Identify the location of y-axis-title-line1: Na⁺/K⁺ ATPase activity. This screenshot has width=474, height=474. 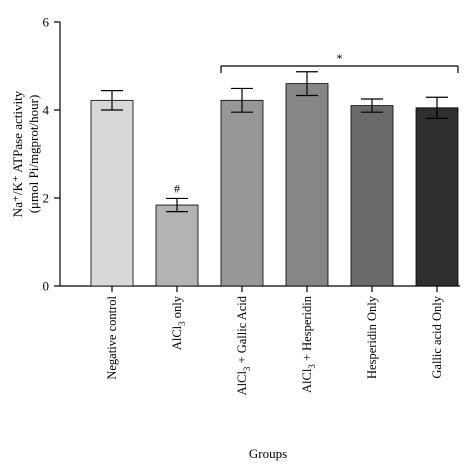
(17, 153).